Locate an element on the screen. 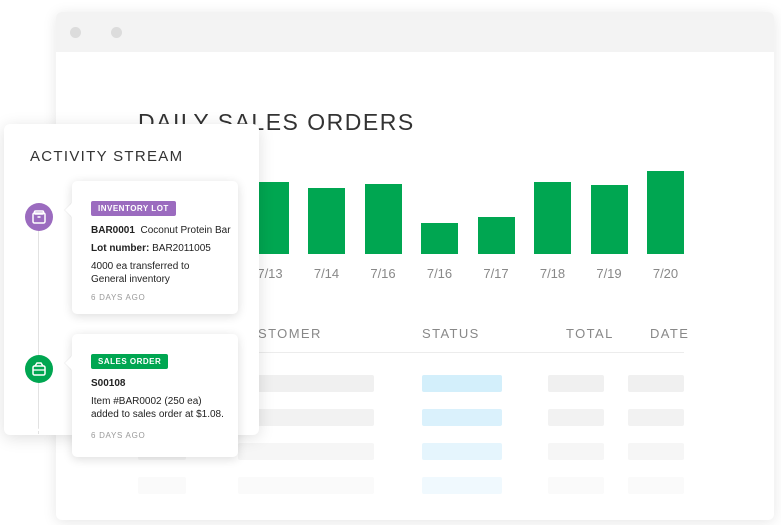  x-tick-label: 7/18 is located at coordinates (552, 273).